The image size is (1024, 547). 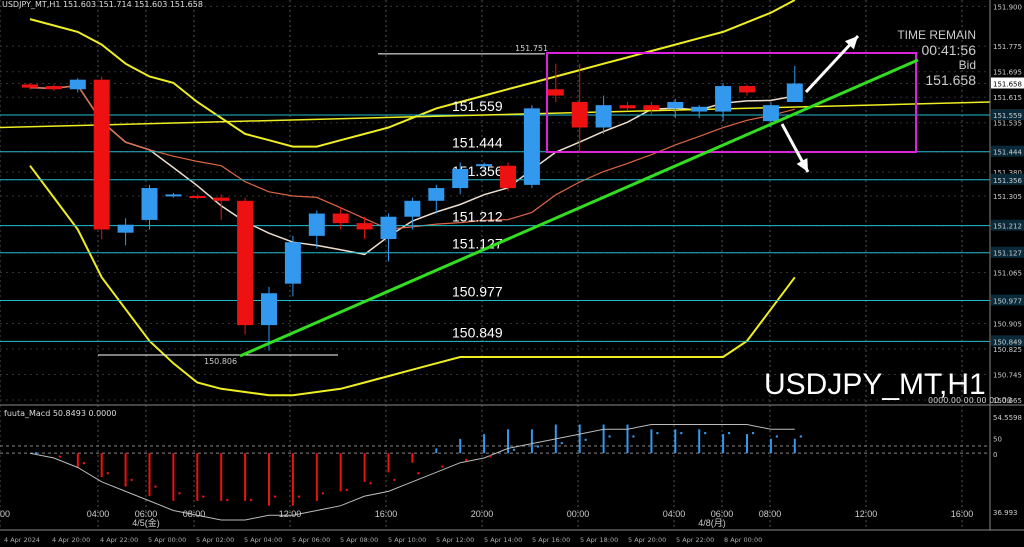 I want to click on range-box-rect, so click(x=731, y=102).